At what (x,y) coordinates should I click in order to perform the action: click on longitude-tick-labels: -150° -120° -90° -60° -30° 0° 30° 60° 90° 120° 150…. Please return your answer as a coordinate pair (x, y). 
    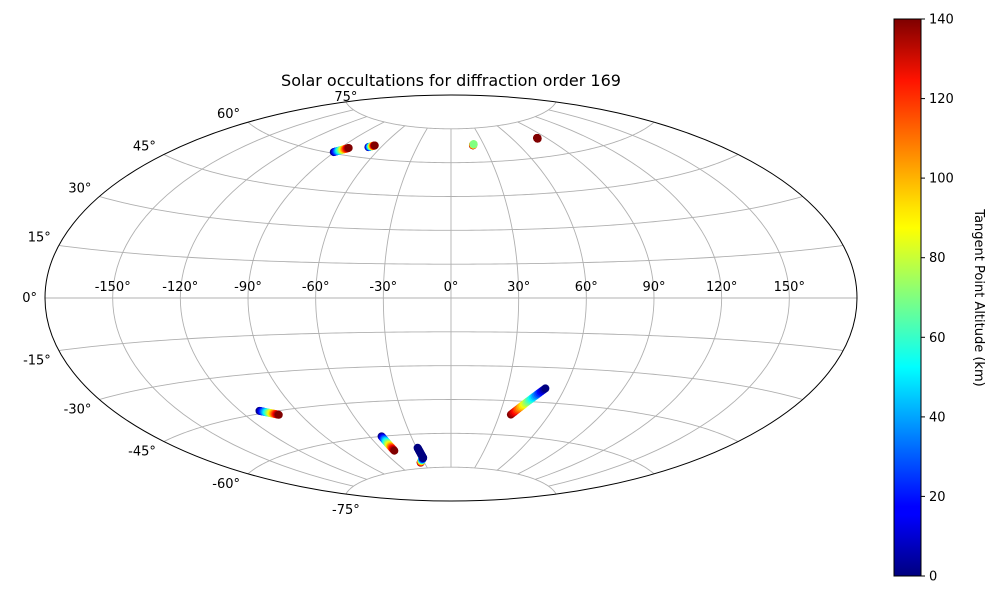
    Looking at the image, I should click on (450, 287).